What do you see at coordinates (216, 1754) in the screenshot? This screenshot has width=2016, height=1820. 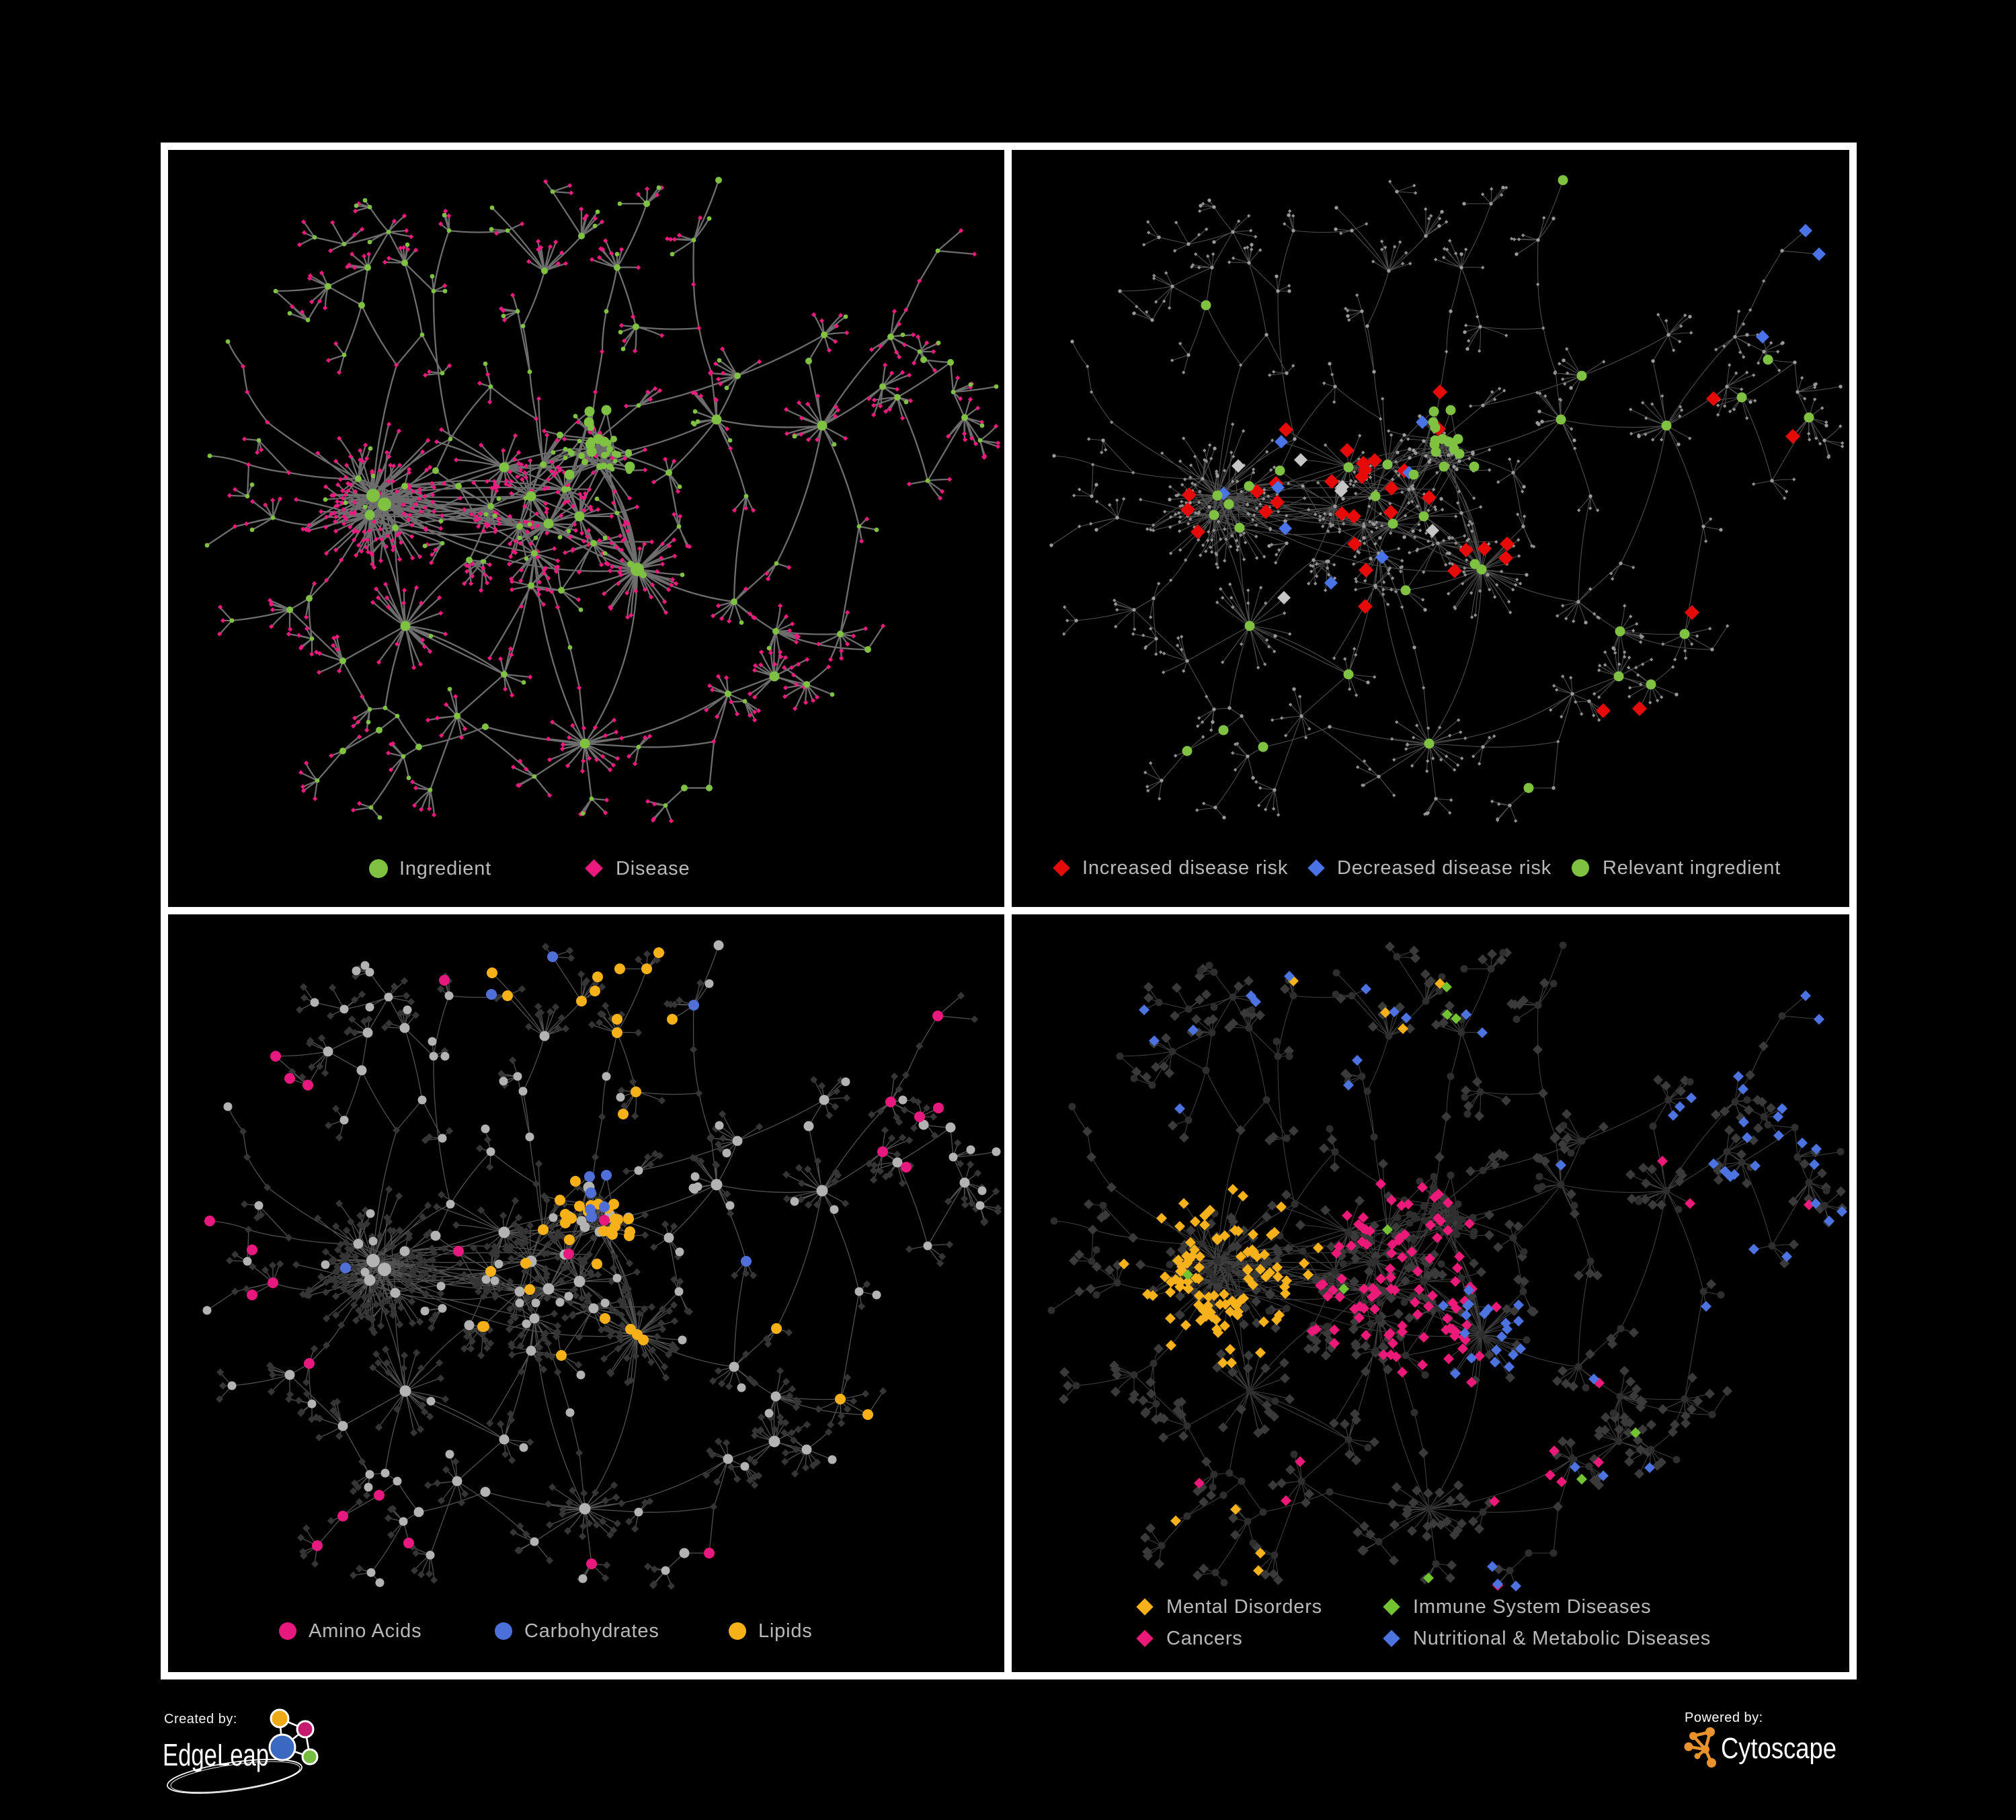 I see `svg-text: EdgeLeap` at bounding box center [216, 1754].